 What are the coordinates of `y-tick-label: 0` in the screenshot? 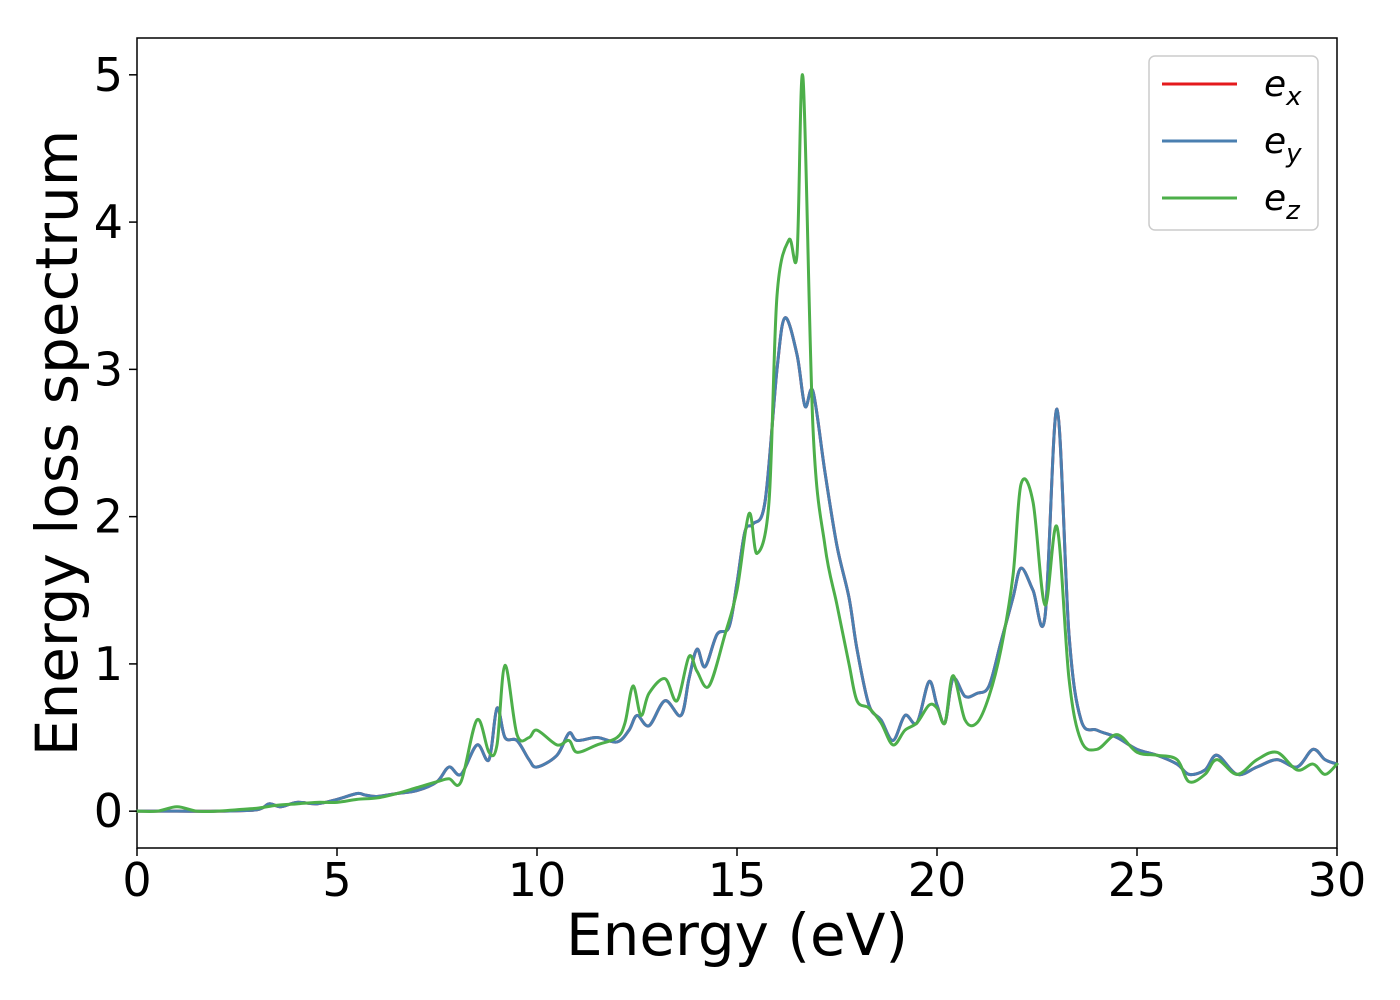 It's located at (108, 811).